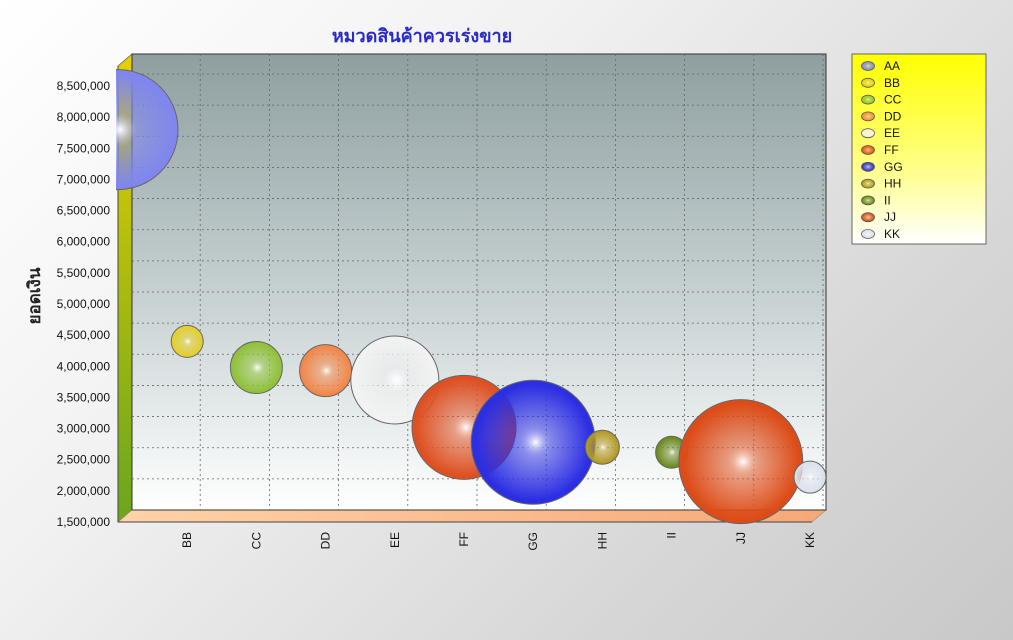 The height and width of the screenshot is (640, 1013). I want to click on bubble-jj, so click(741, 462).